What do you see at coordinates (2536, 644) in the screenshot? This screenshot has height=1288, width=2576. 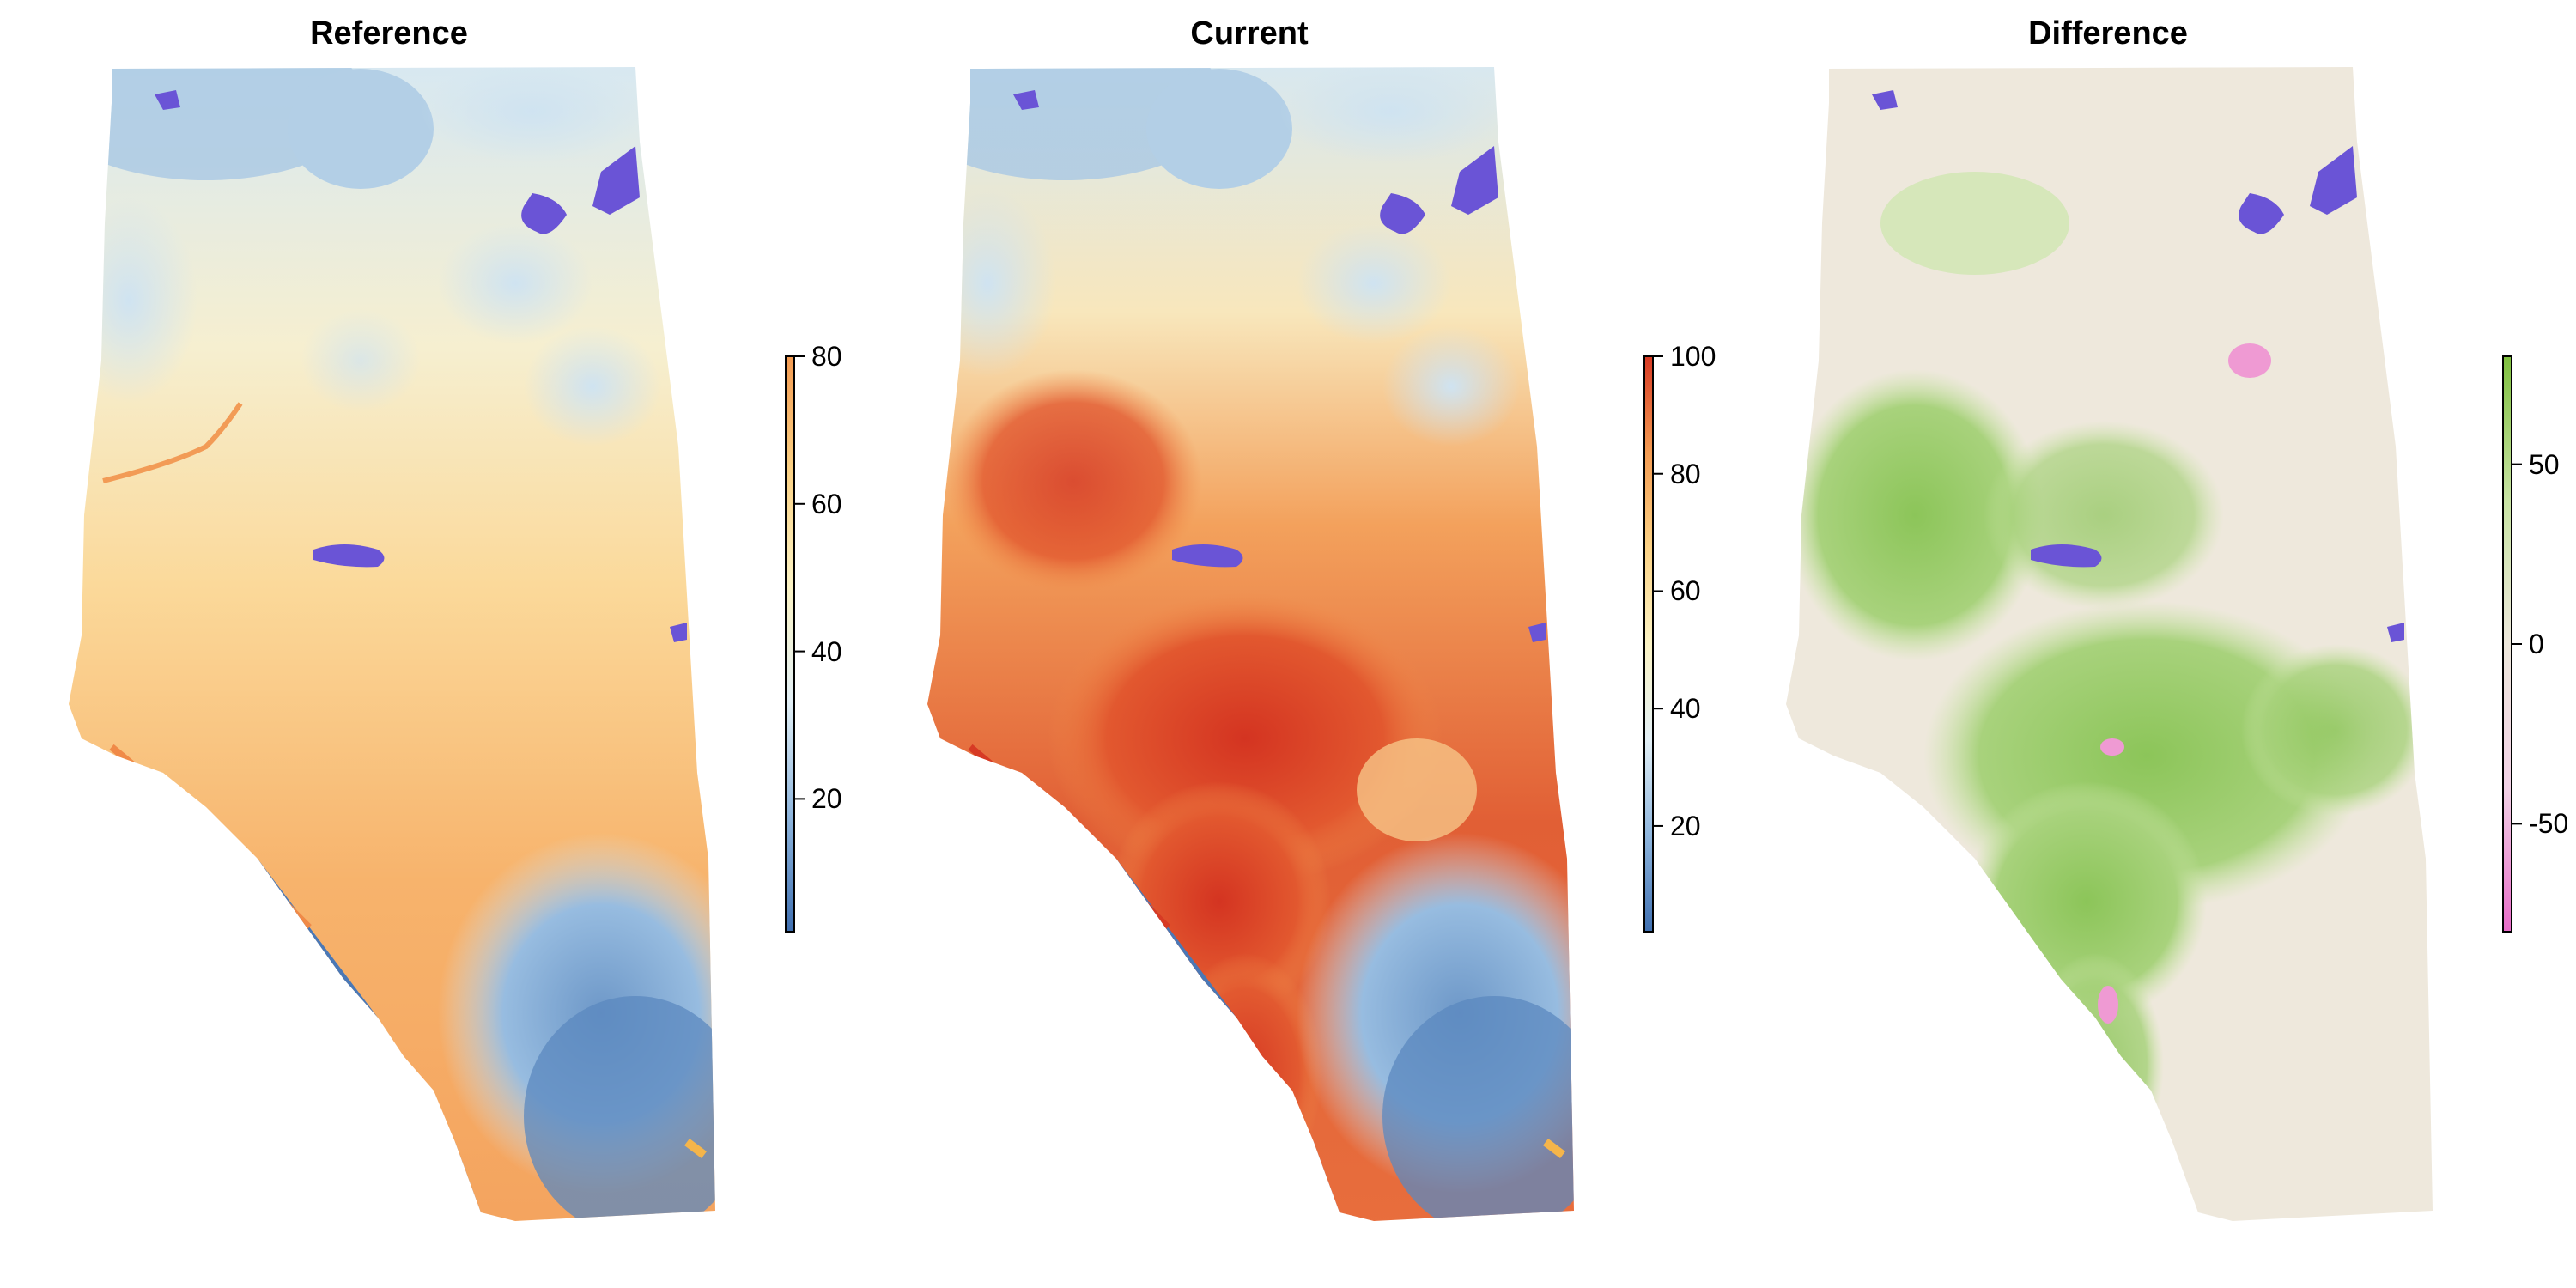 I see `colorbar-tick-label: 0` at bounding box center [2536, 644].